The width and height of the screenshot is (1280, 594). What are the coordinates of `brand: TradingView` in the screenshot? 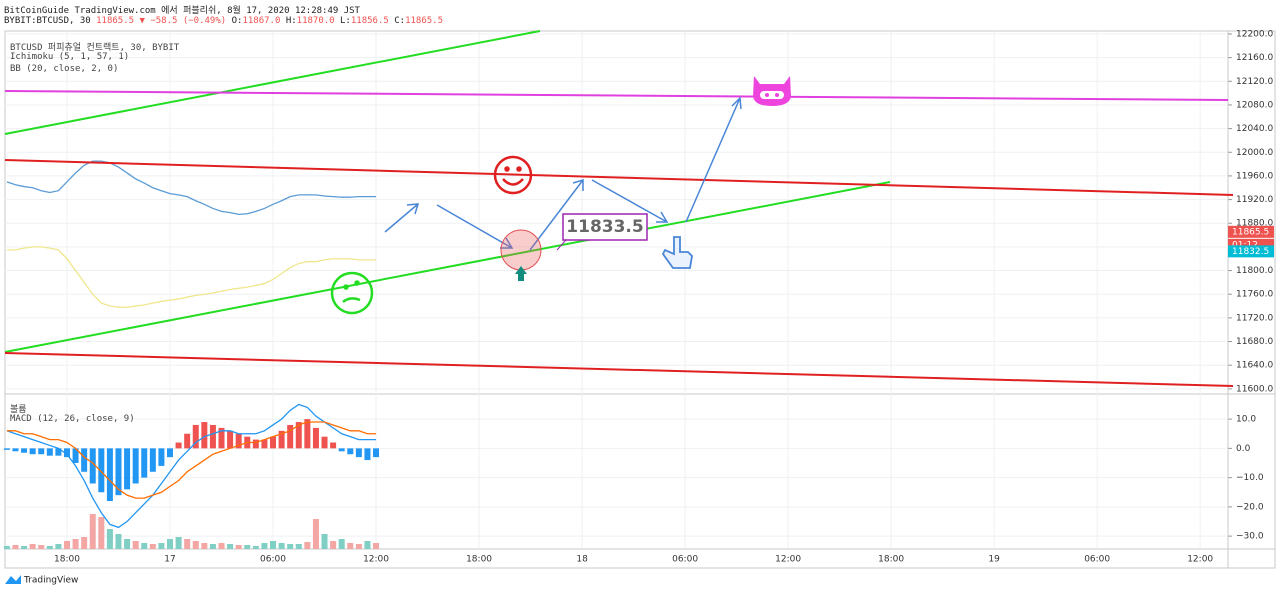 It's located at (50, 581).